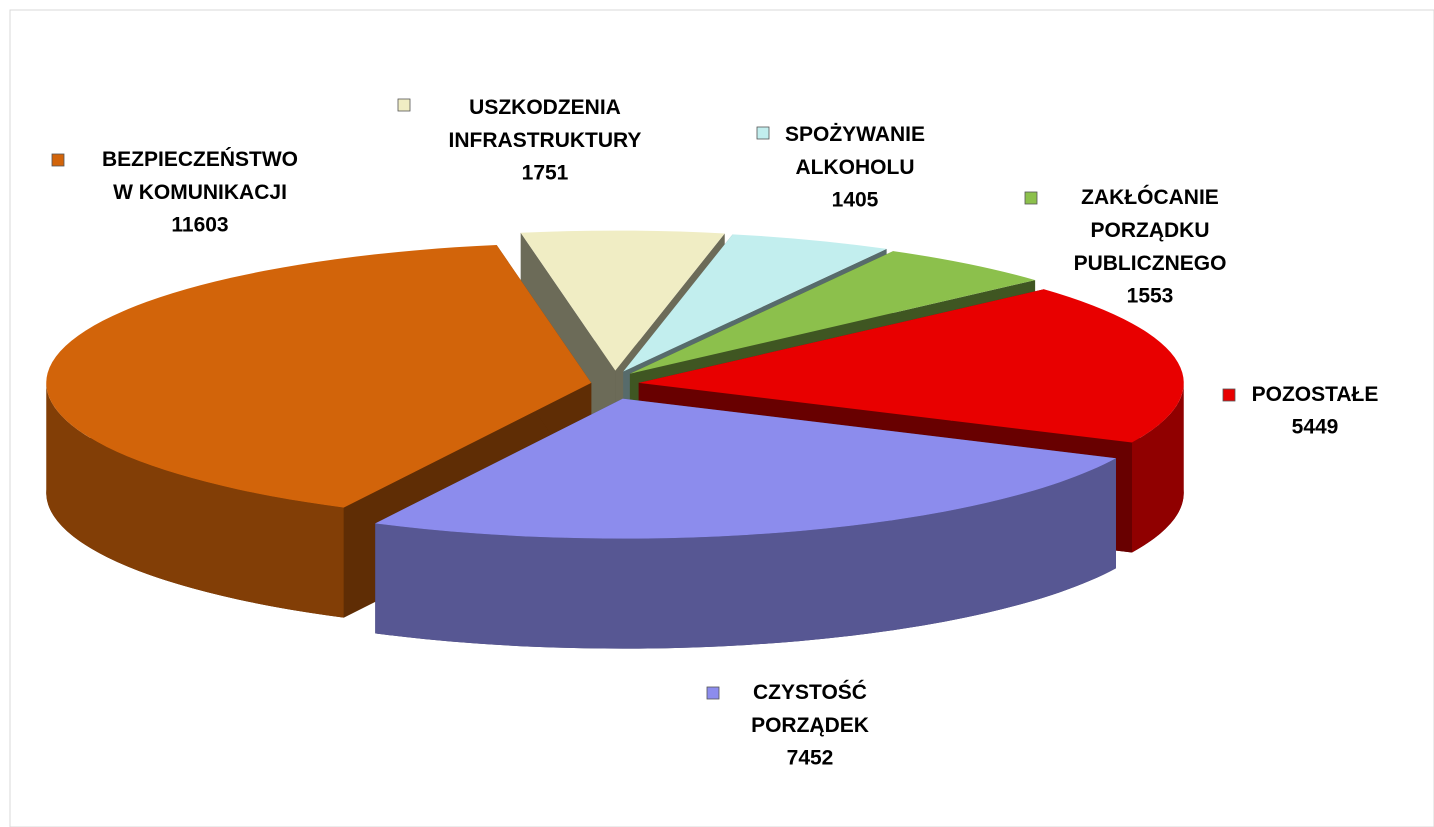  Describe the element at coordinates (810, 708) in the screenshot. I see `slice-label: CZYSTOŚĆ PORZĄDEK` at that location.